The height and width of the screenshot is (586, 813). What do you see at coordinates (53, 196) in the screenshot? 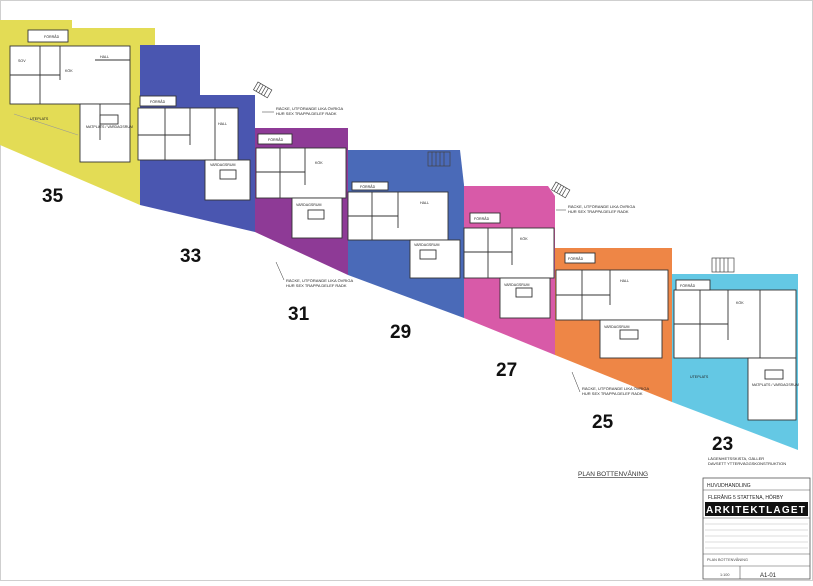
I see `unit-number-35: 35` at bounding box center [53, 196].